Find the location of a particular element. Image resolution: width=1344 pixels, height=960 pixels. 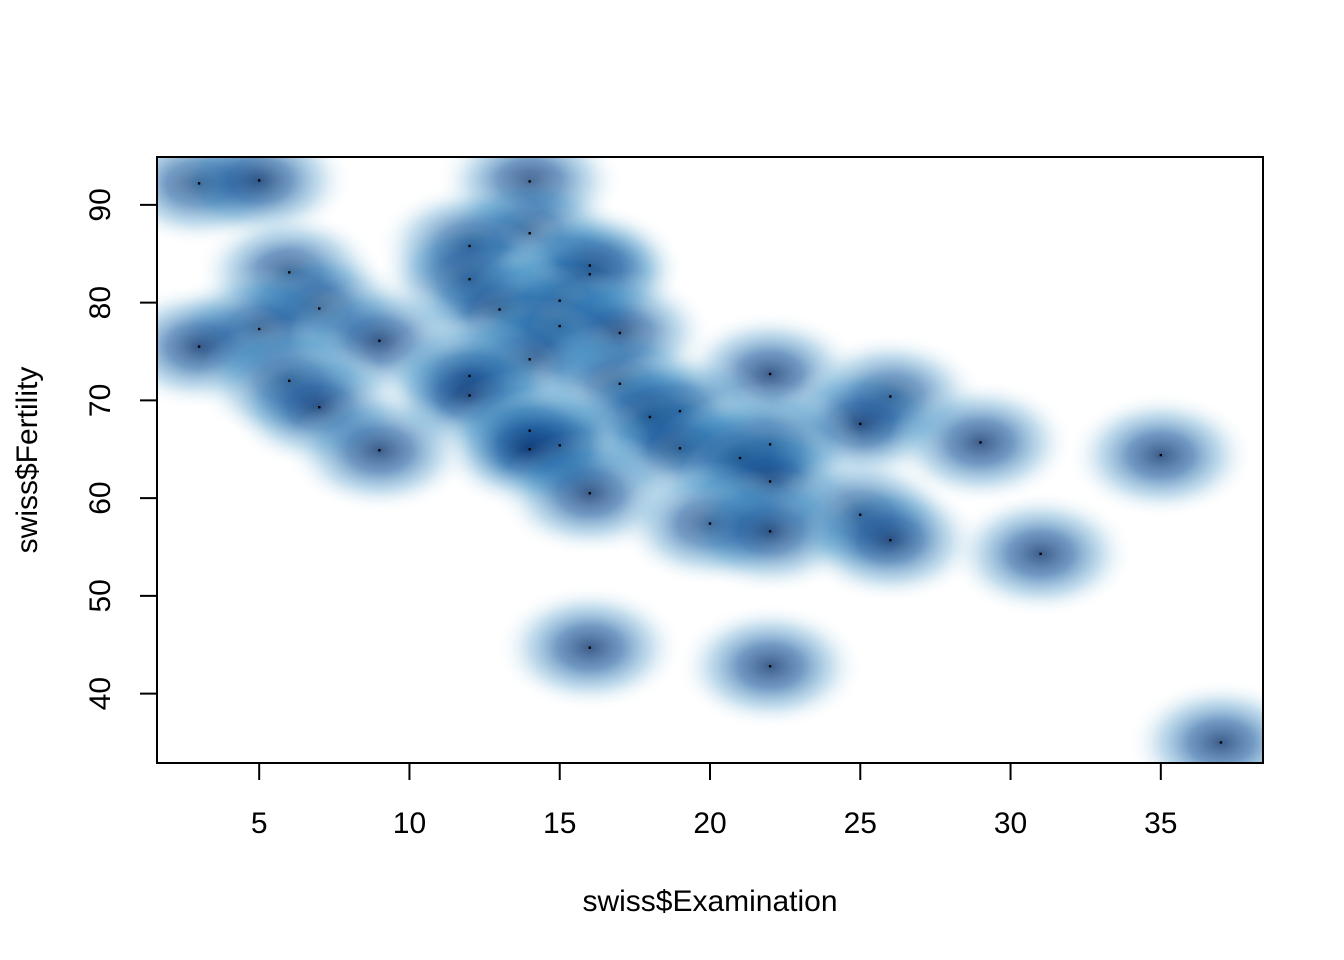

y-tick-label: 40 is located at coordinates (100, 693).